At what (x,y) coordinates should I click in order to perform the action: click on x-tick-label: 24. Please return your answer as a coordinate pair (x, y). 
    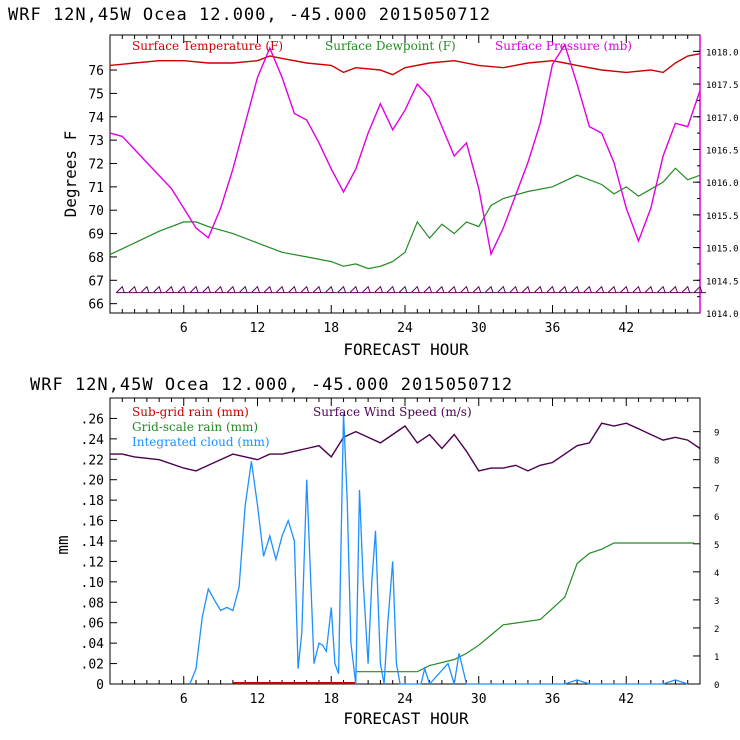
    Looking at the image, I should click on (405, 328).